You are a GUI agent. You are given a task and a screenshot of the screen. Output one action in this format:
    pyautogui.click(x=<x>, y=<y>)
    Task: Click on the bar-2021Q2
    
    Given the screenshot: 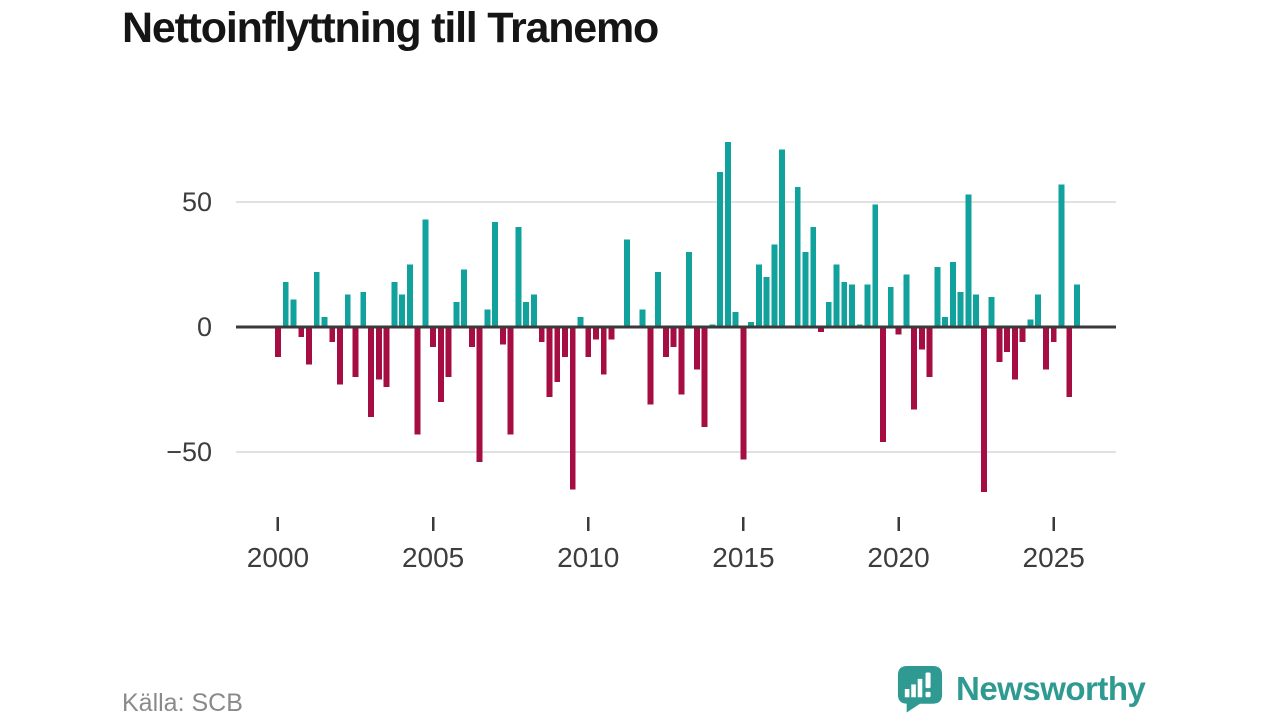 What is the action you would take?
    pyautogui.click(x=937, y=297)
    